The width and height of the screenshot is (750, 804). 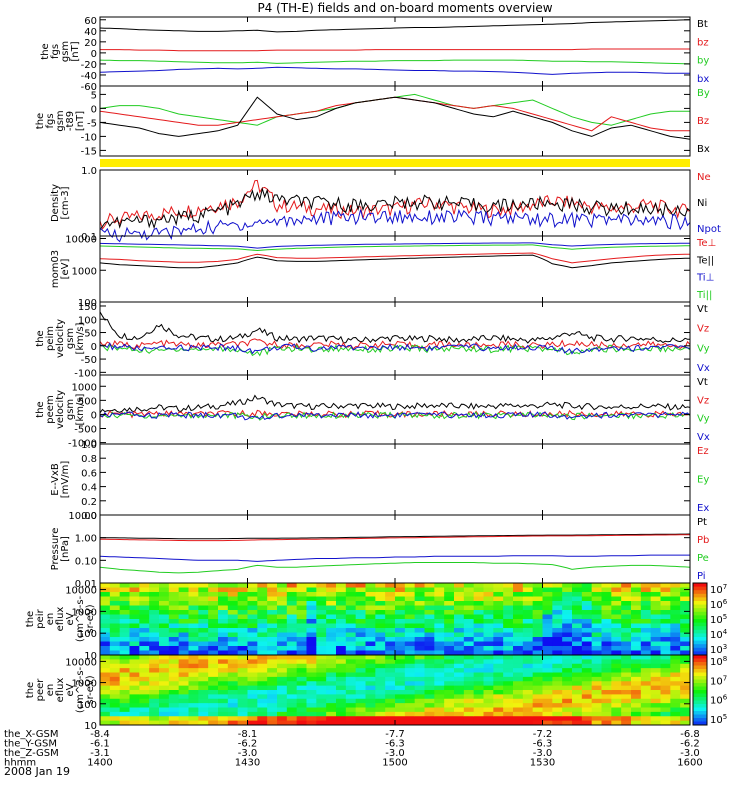 What do you see at coordinates (89, 171) in the screenshot?
I see `y-tick-label: 1.0` at bounding box center [89, 171].